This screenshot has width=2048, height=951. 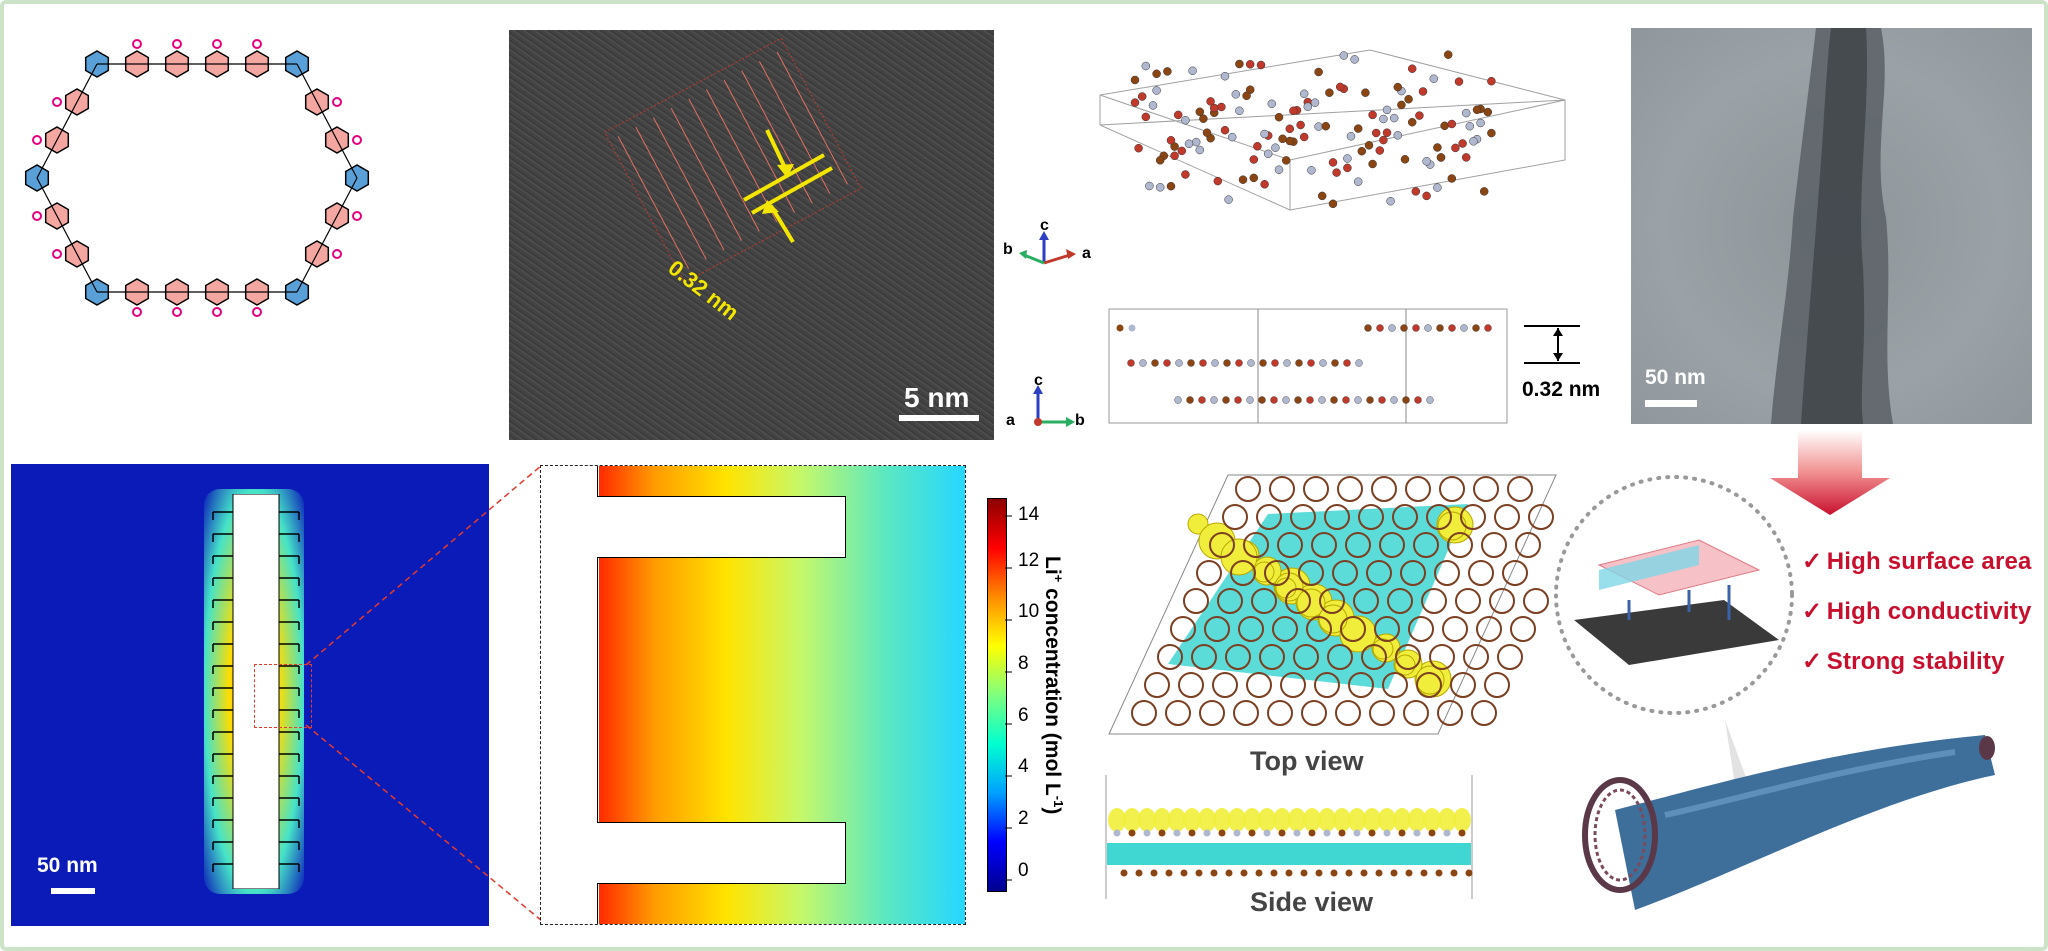 What do you see at coordinates (1917, 611) in the screenshot?
I see `benefit-item: ✓ High conductivity` at bounding box center [1917, 611].